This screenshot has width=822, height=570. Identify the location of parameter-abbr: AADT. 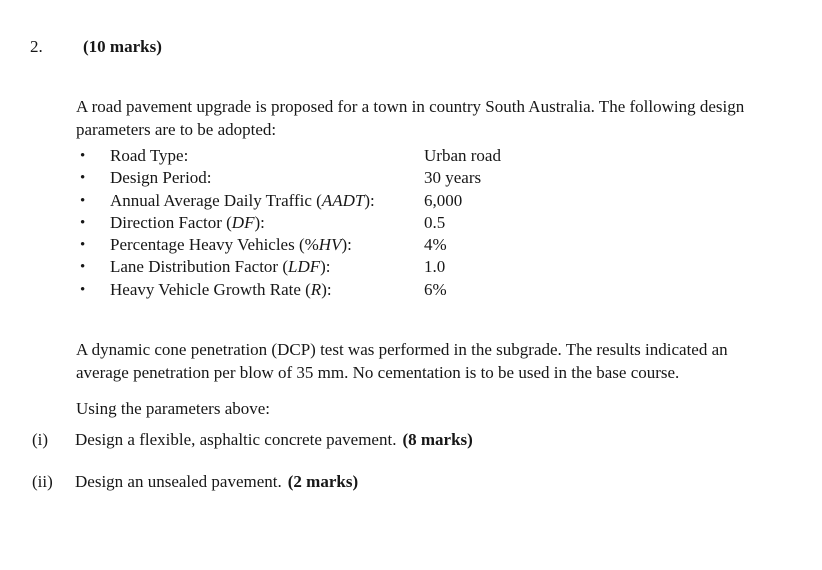
(343, 200).